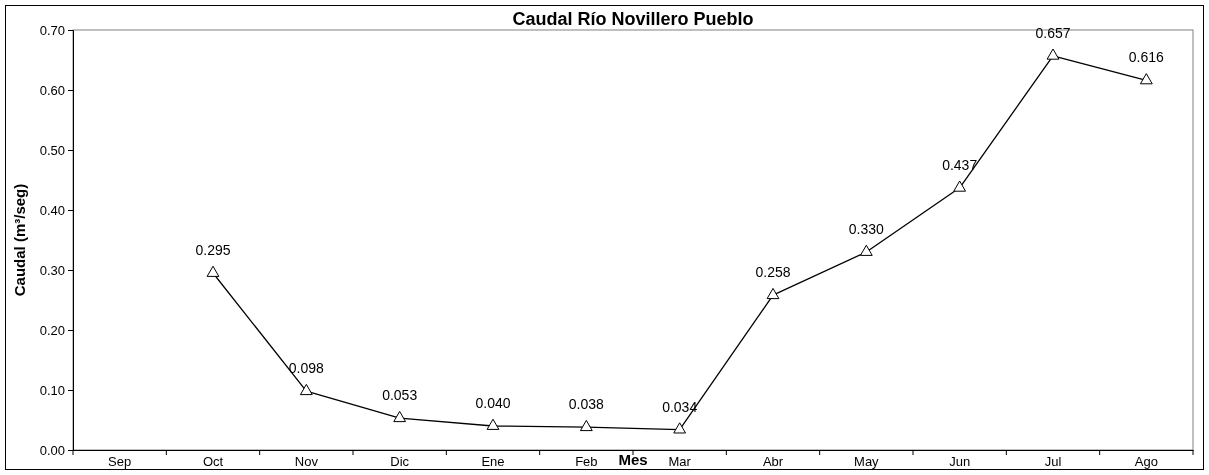 The image size is (1209, 475). What do you see at coordinates (1146, 462) in the screenshot?
I see `x-tick-label: Ago` at bounding box center [1146, 462].